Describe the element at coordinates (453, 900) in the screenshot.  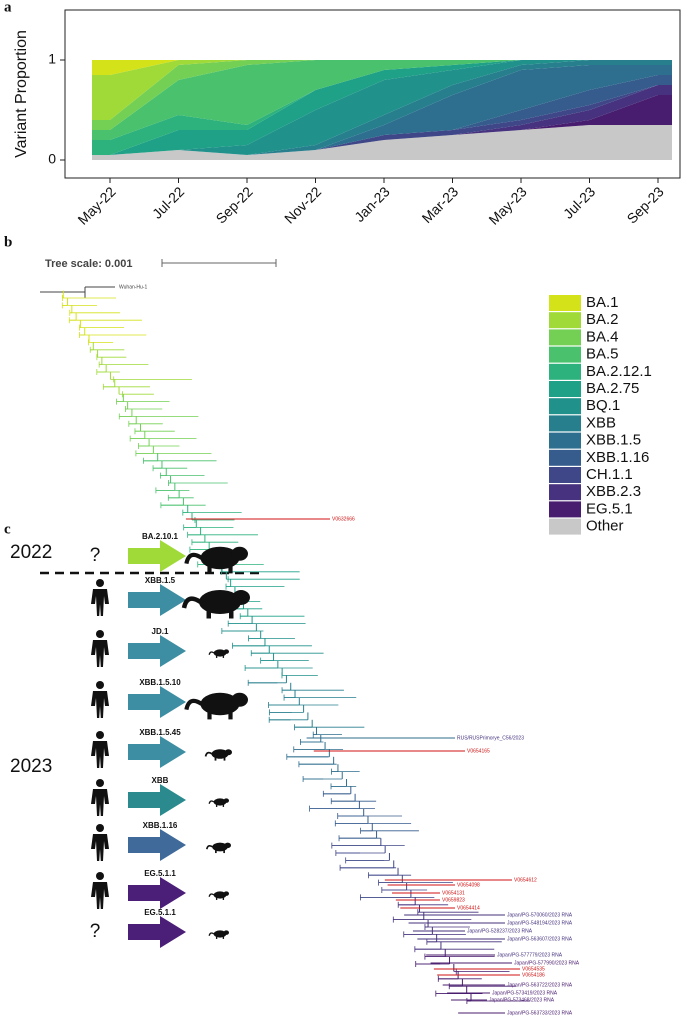
I see `leaf-label: V0659823` at that location.